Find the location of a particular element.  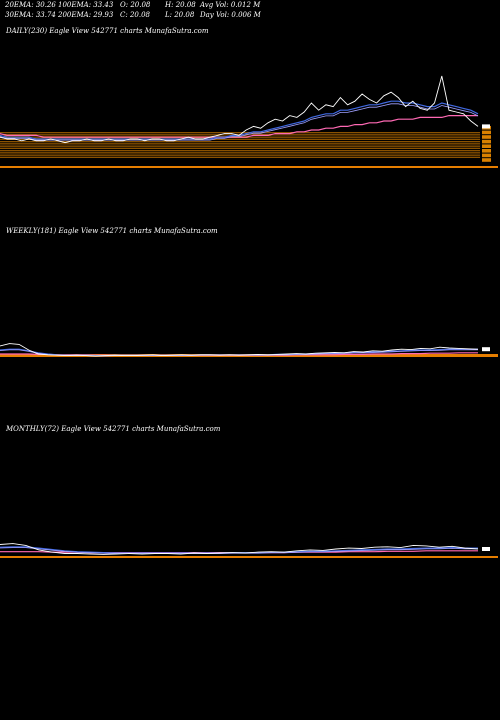

monthly-price-line is located at coordinates (239, 549).